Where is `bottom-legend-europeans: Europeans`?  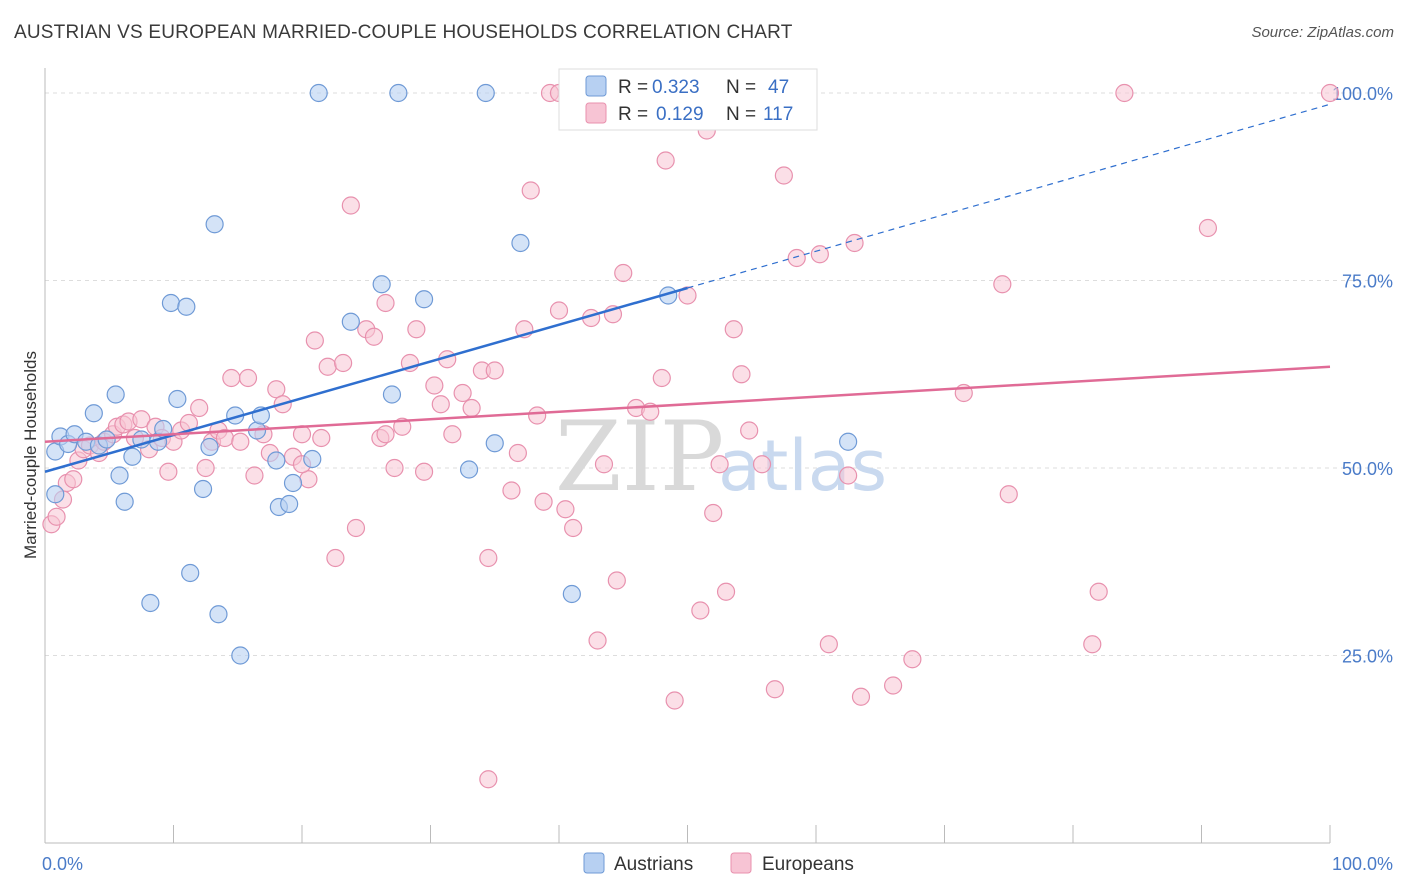 bottom-legend-europeans: Europeans is located at coordinates (808, 864).